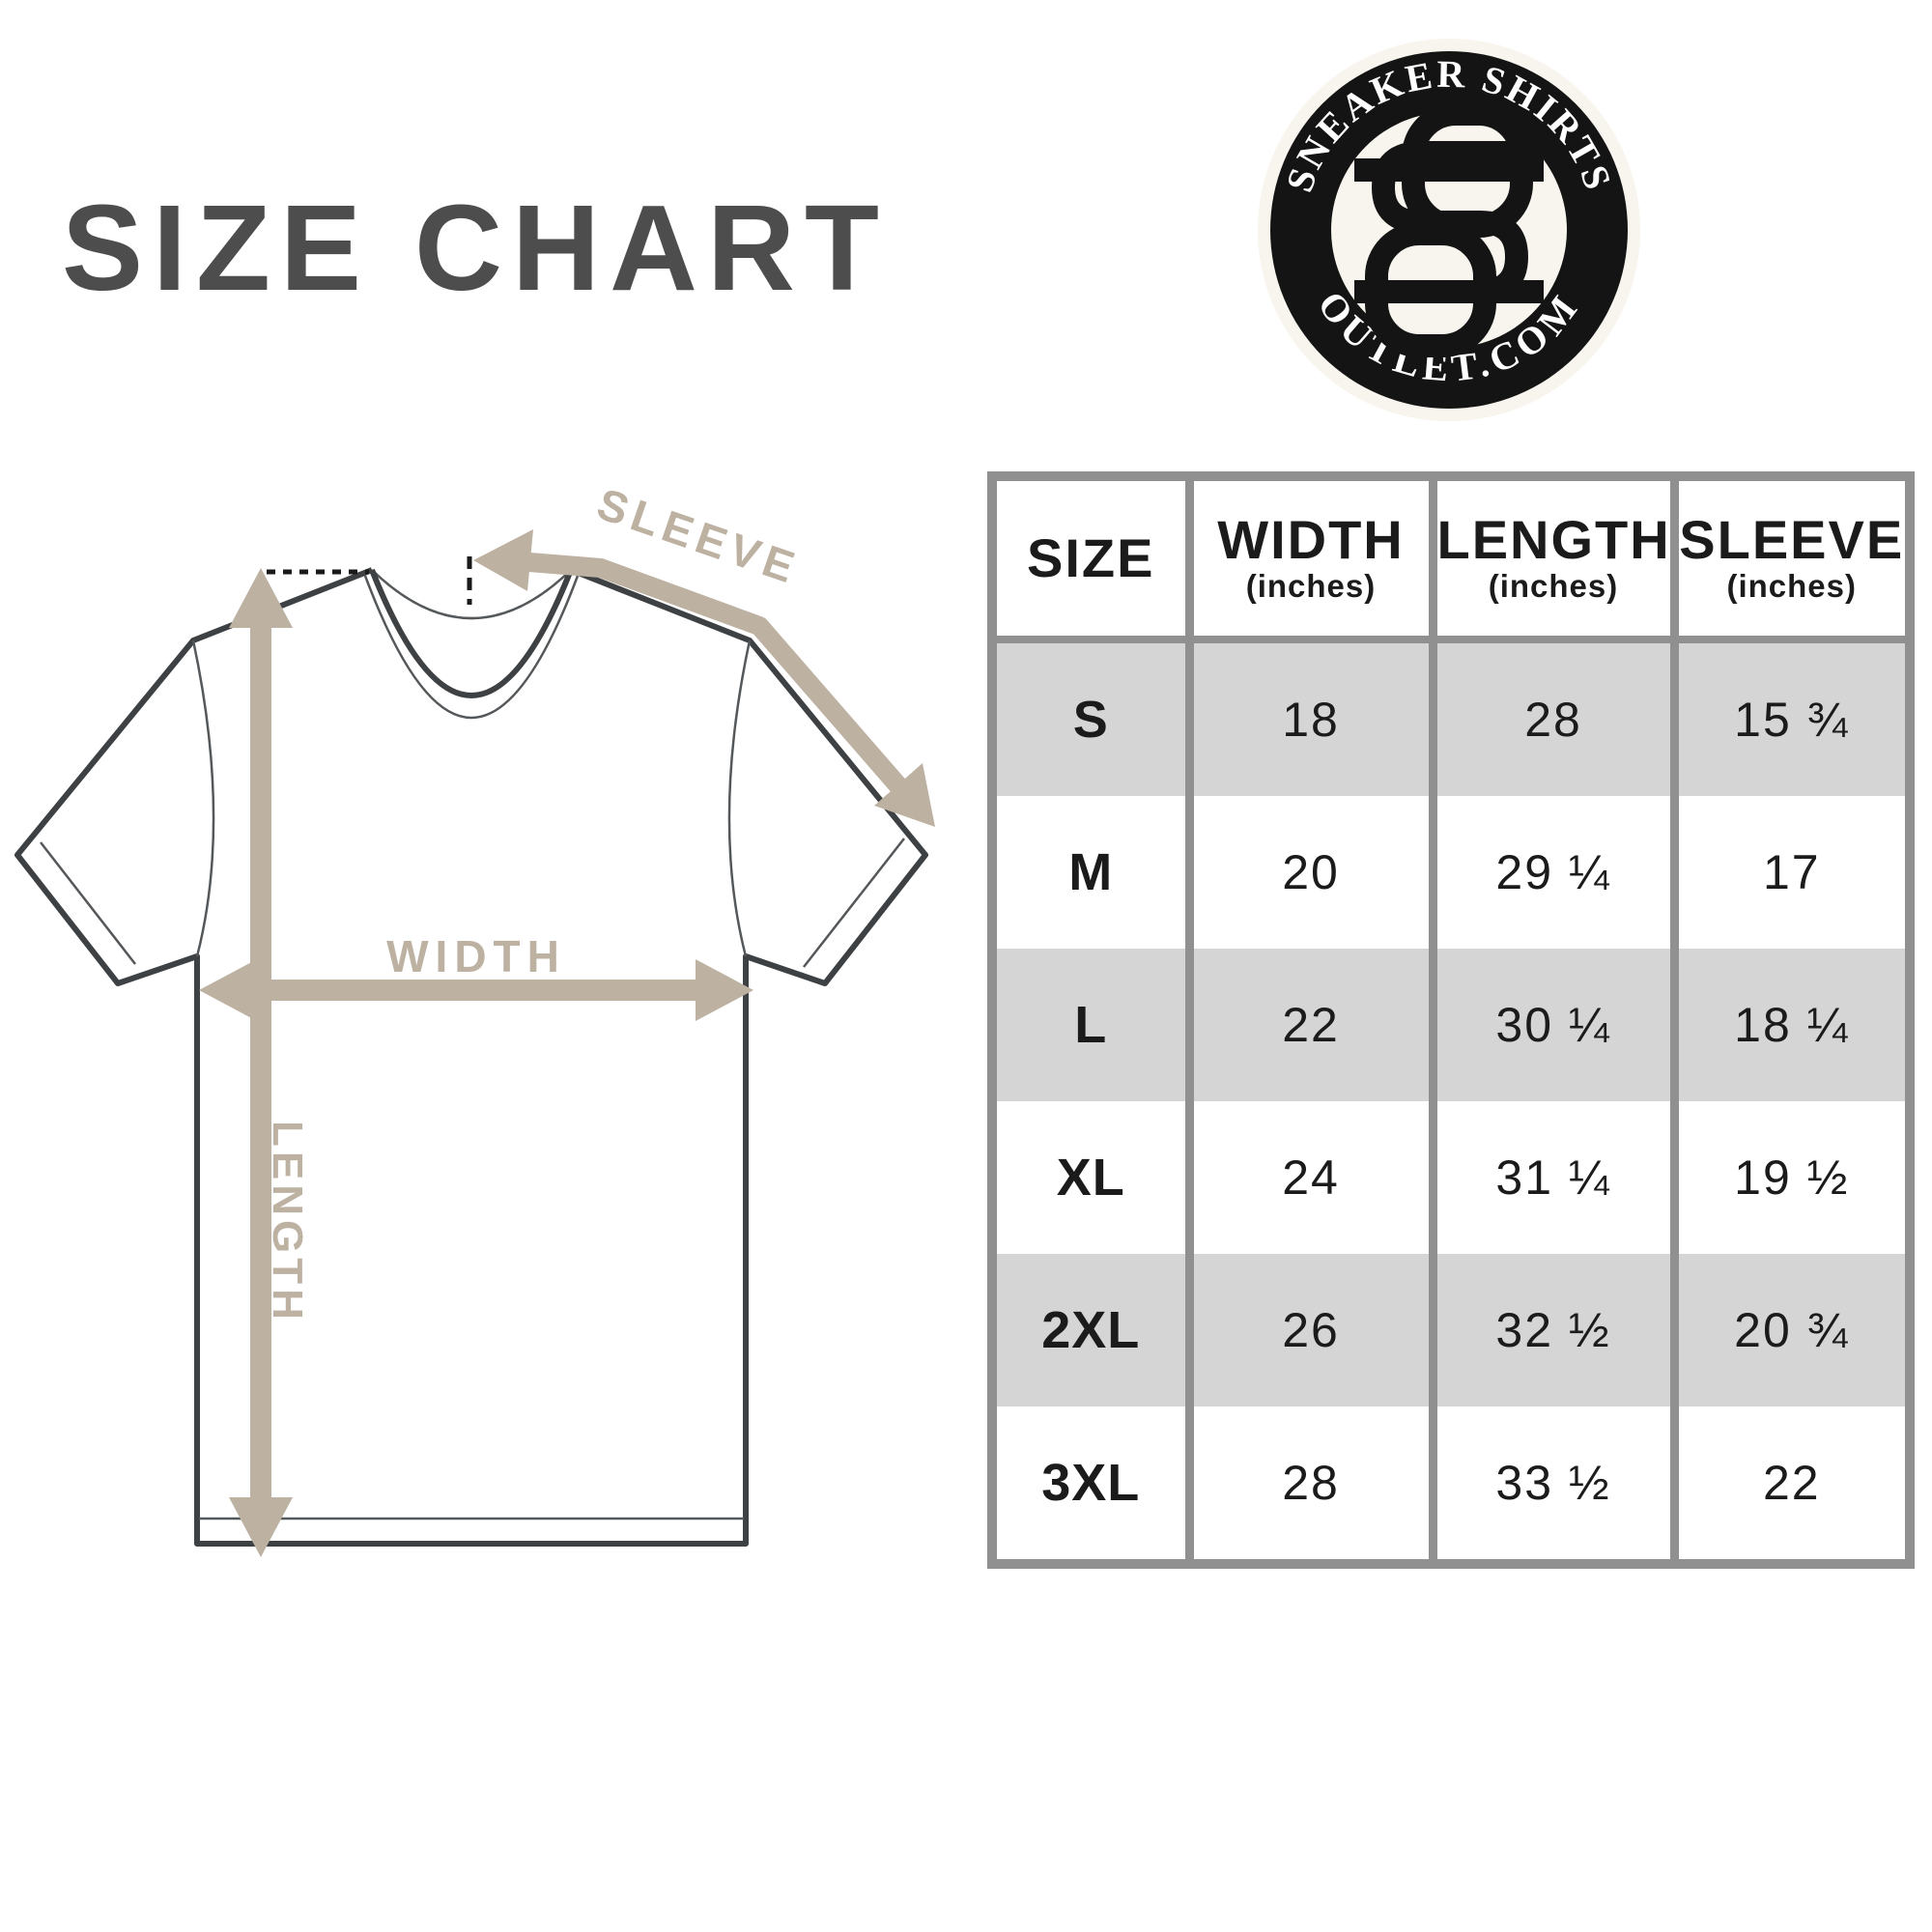  What do you see at coordinates (1091, 872) in the screenshot?
I see `size-label: M` at bounding box center [1091, 872].